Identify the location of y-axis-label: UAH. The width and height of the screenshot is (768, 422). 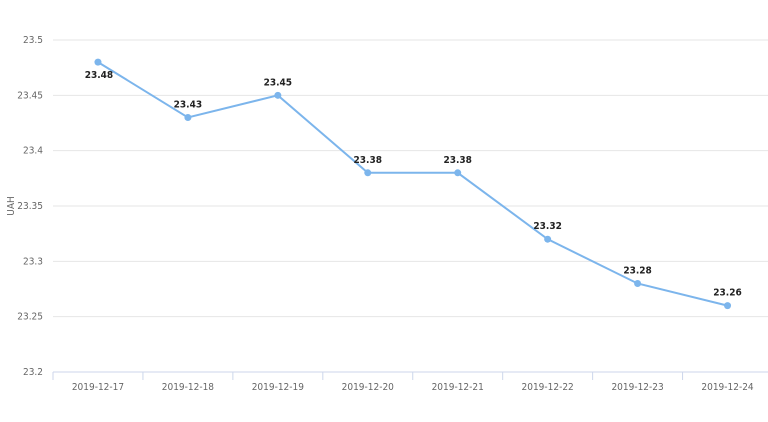
(11, 206).